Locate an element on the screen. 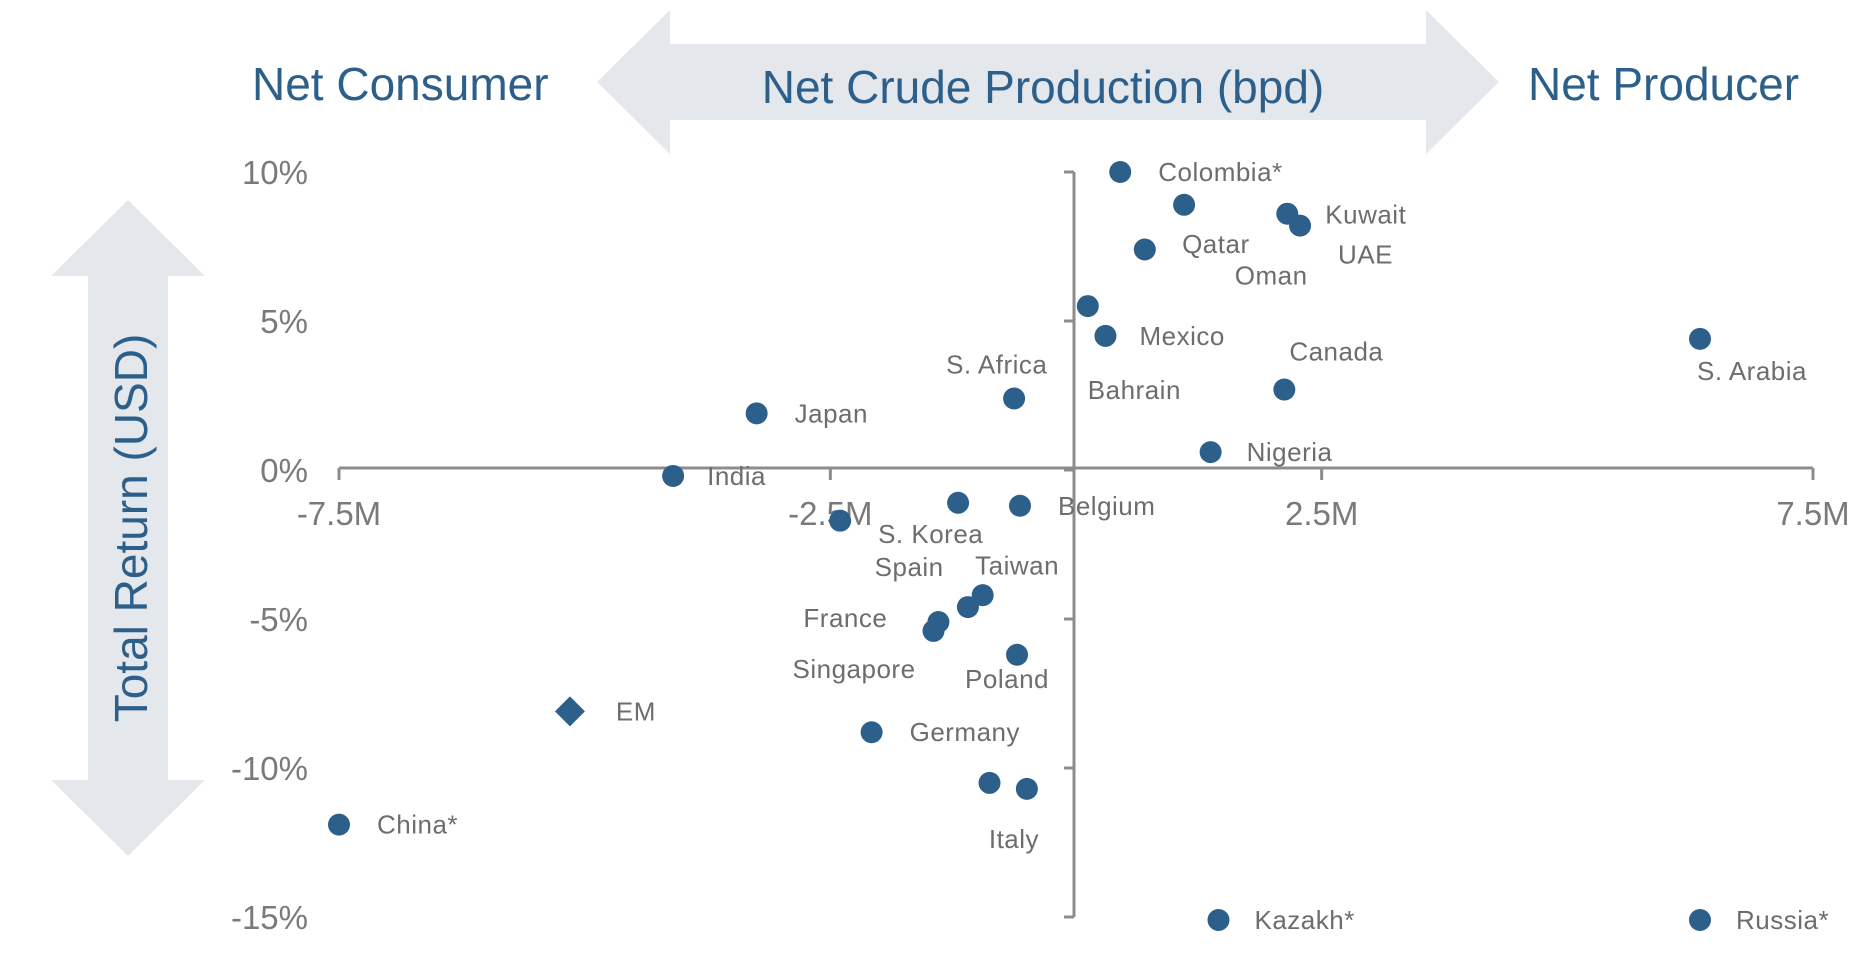  label-belgium: Belgium is located at coordinates (1106, 506).